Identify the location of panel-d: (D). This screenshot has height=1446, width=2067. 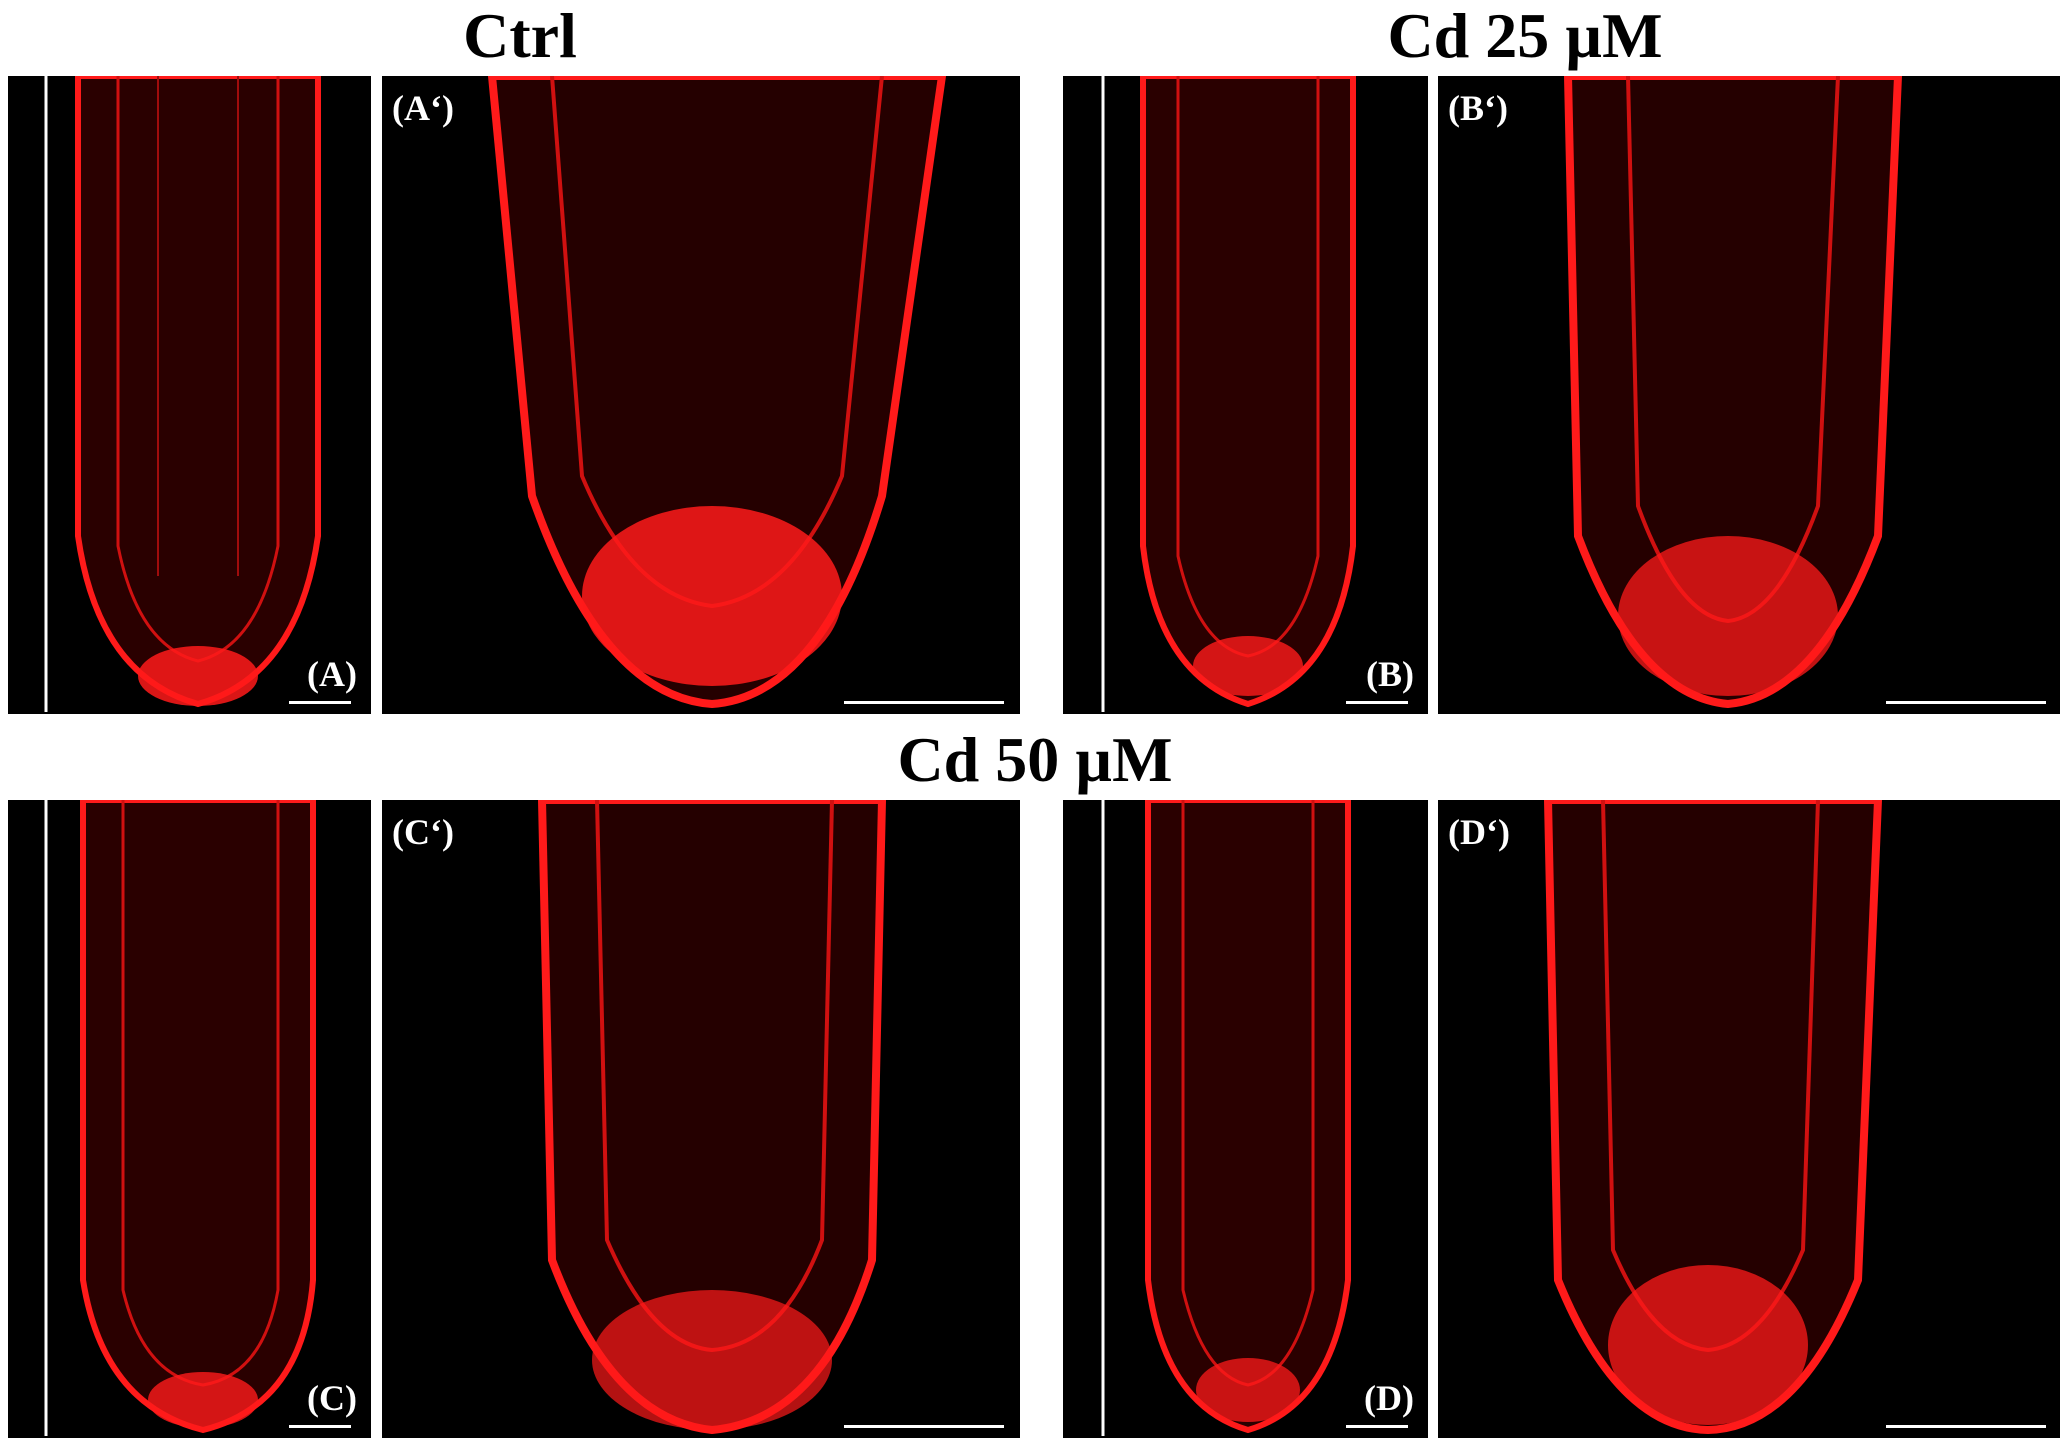
(1245, 1119).